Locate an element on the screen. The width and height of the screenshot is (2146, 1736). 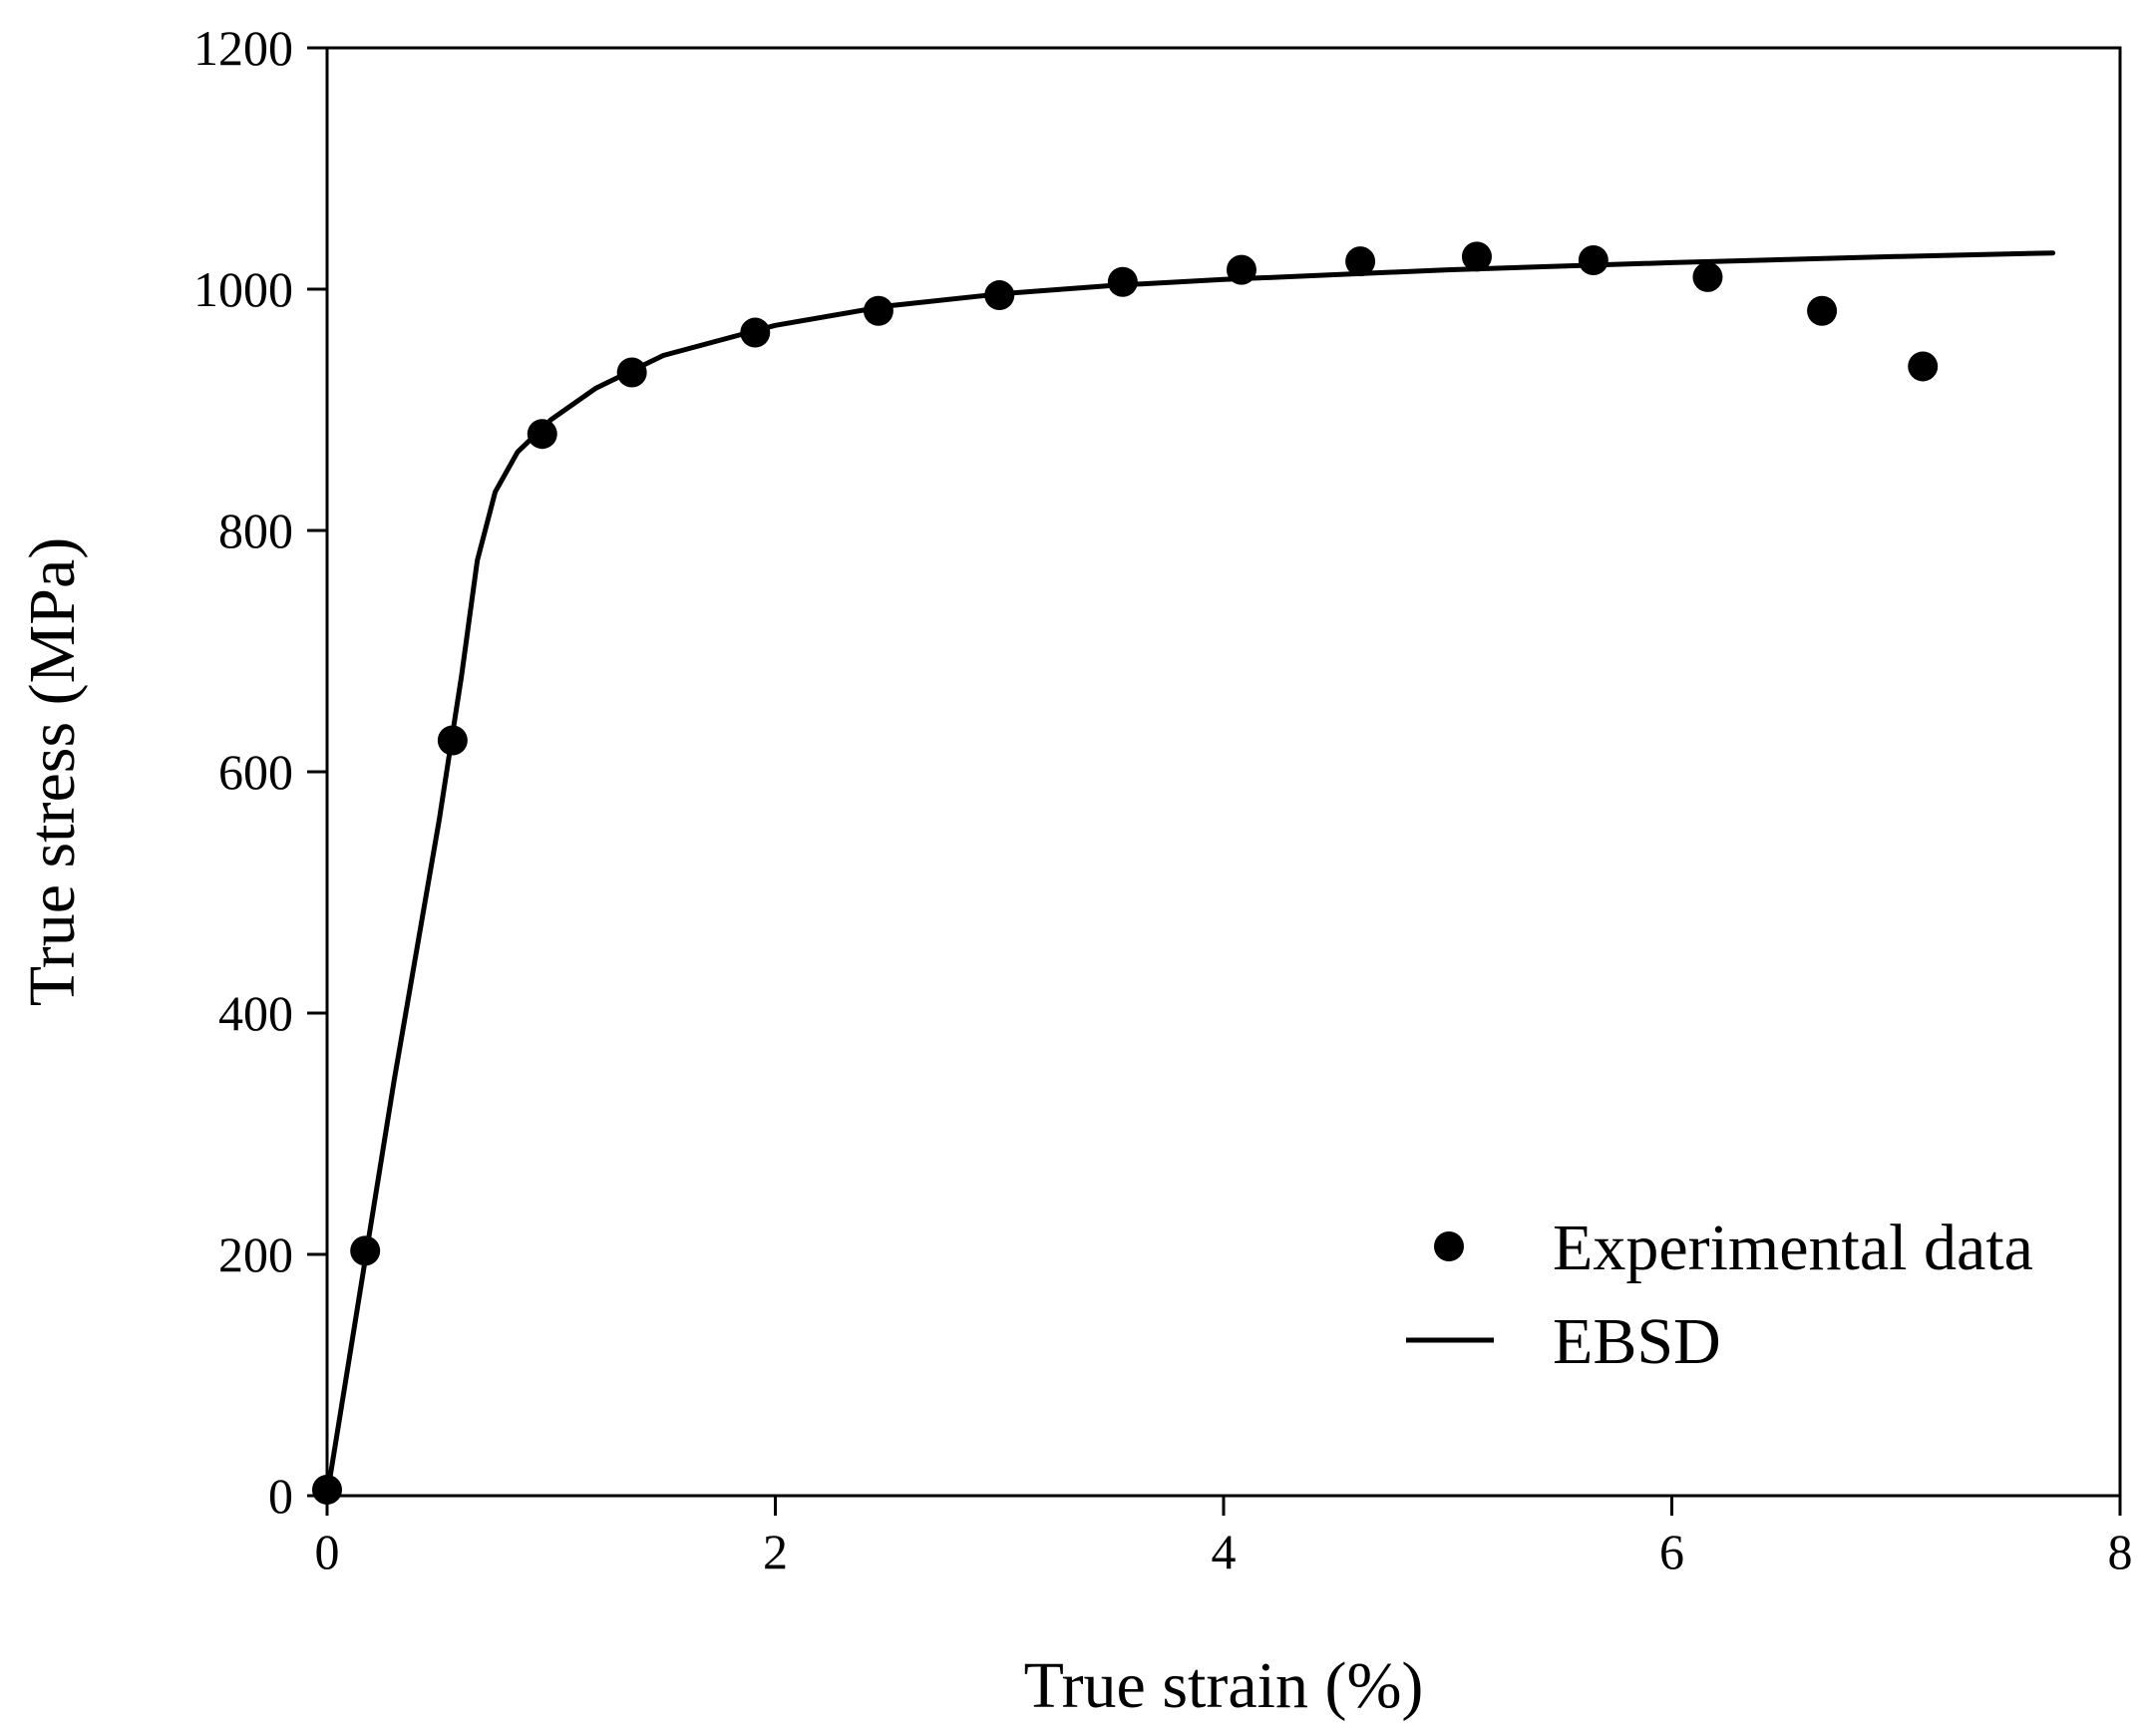
y-axis-ticks: 0 200 400 600 800 1000 1200 is located at coordinates (260, 772).